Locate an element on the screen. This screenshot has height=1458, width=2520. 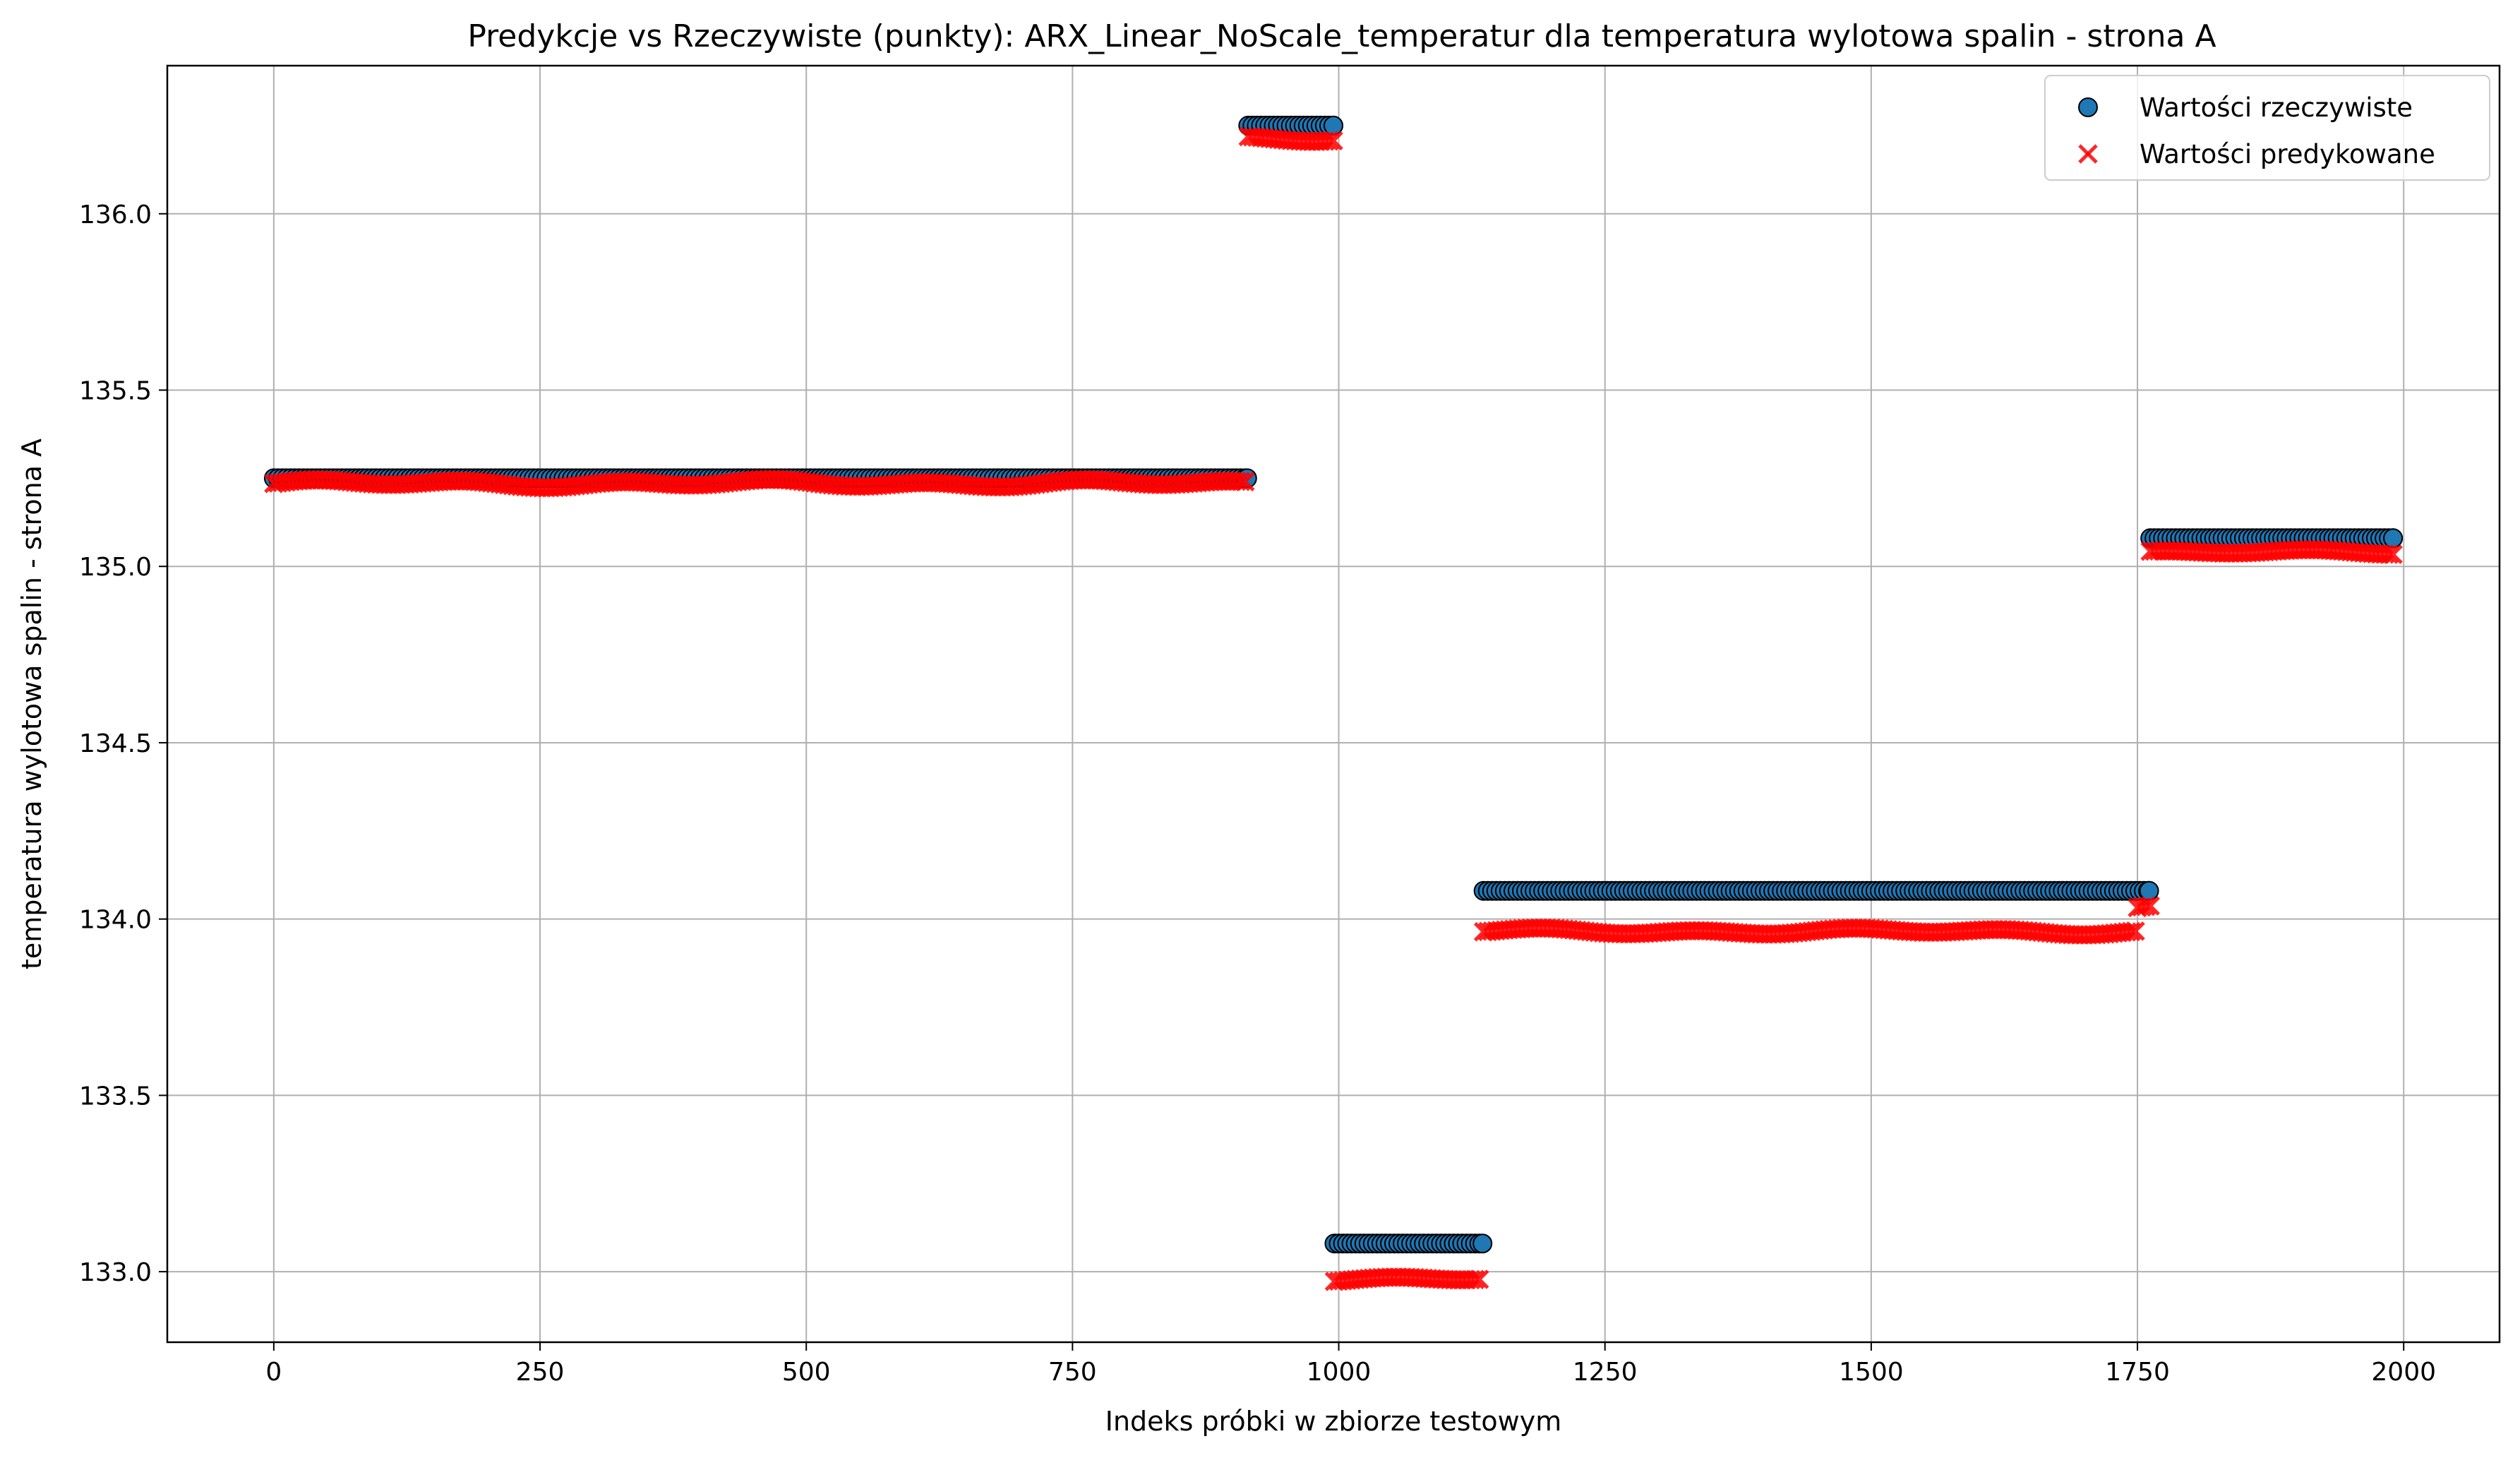
x-tick-label: 1250 is located at coordinates (1606, 1372).